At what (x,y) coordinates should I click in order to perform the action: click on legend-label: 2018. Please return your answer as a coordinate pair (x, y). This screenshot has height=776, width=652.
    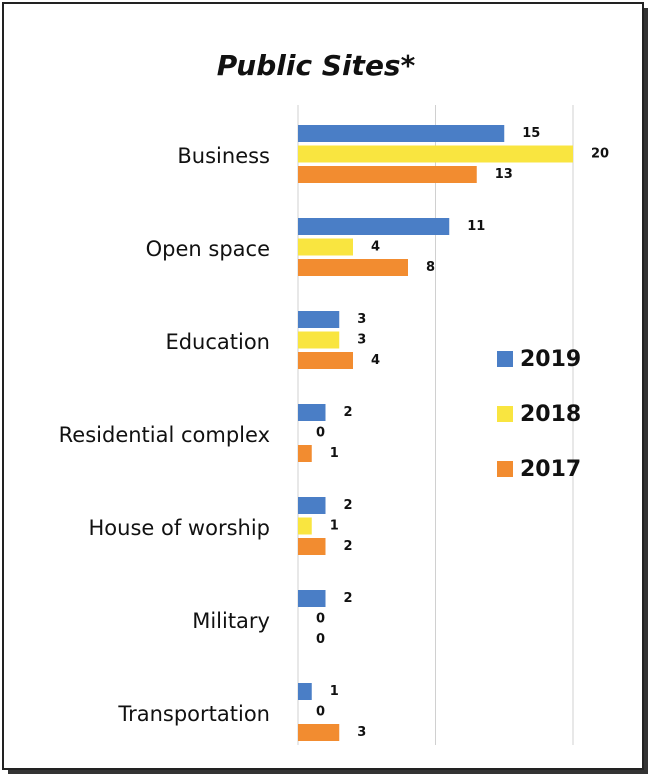
    Looking at the image, I should click on (550, 414).